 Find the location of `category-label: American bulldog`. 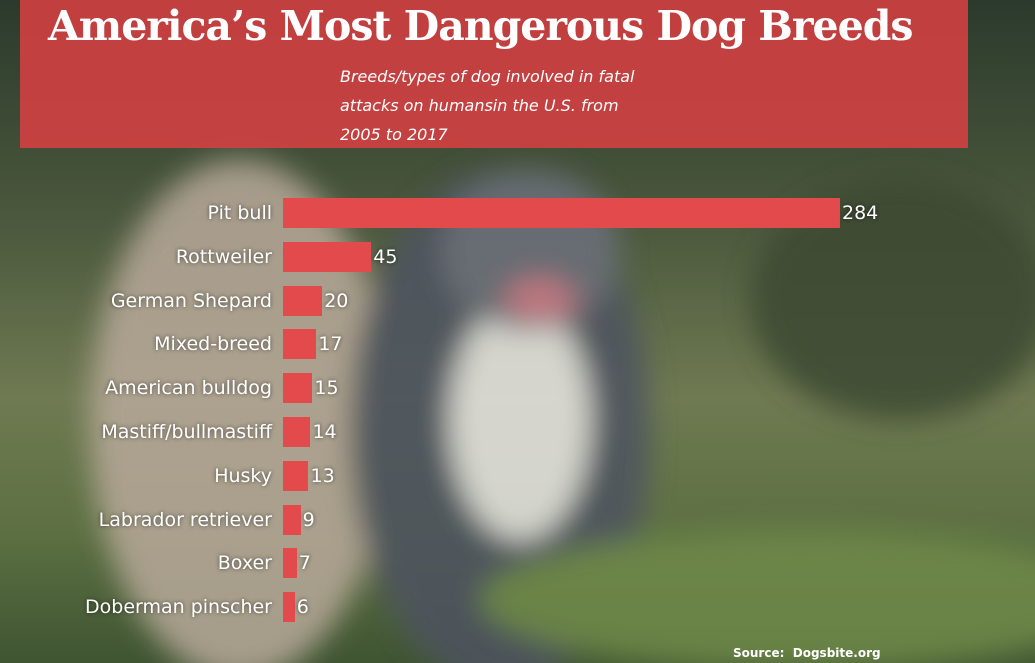

category-label: American bulldog is located at coordinates (188, 388).